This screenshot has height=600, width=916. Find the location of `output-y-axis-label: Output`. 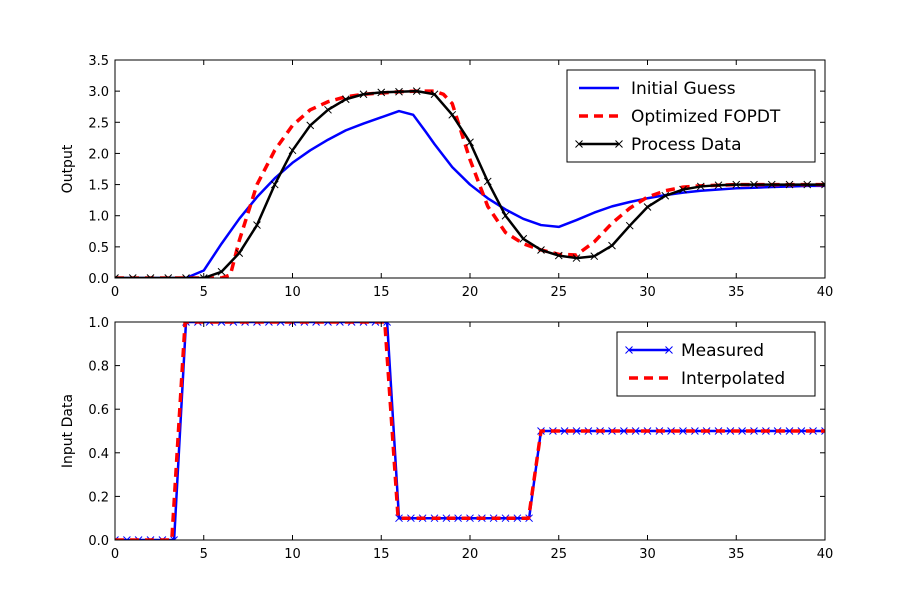

output-y-axis-label: Output is located at coordinates (68, 168).